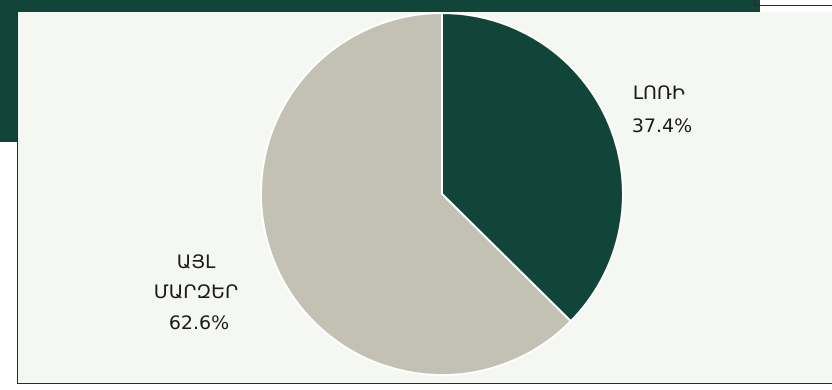 Image resolution: width=832 pixels, height=390 pixels. What do you see at coordinates (793, 5) in the screenshot?
I see `frame-rule` at bounding box center [793, 5].